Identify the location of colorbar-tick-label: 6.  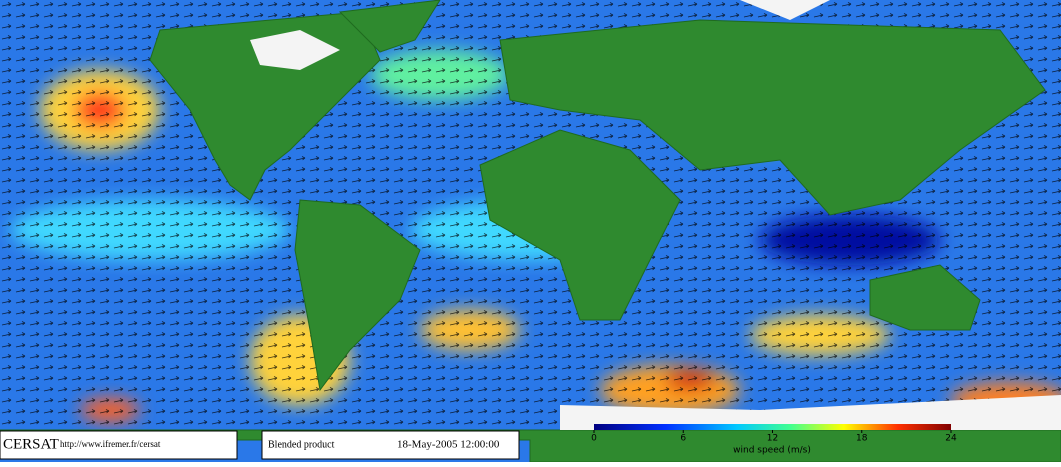
(683, 439).